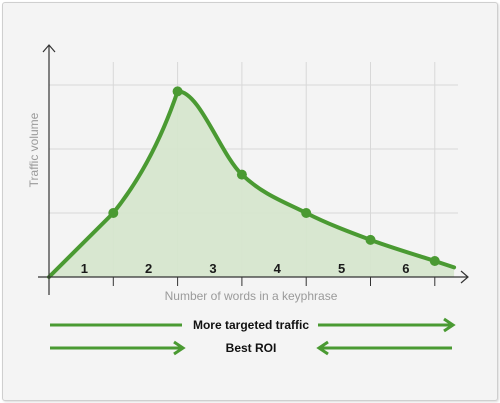 This screenshot has height=403, width=500. What do you see at coordinates (148, 268) in the screenshot?
I see `x-tick-label: 2` at bounding box center [148, 268].